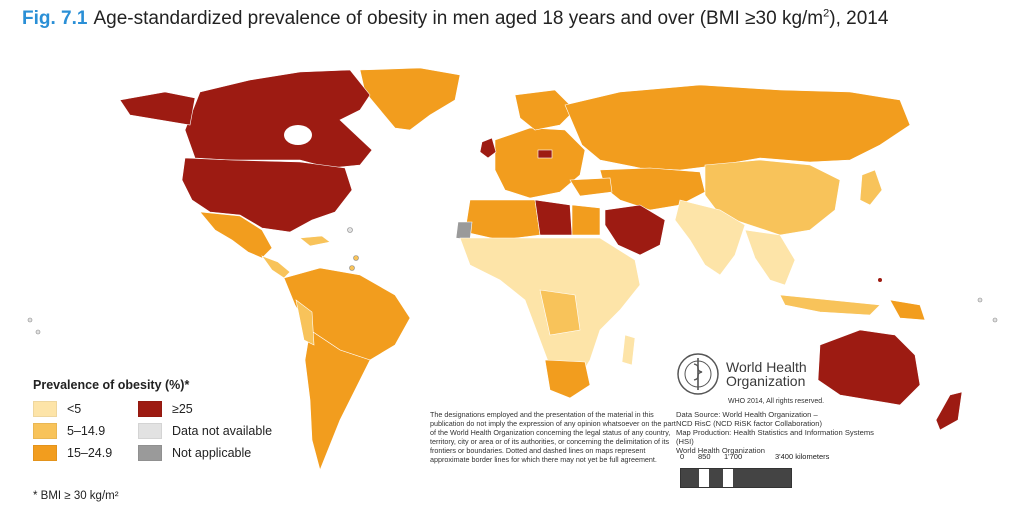 This screenshot has width=1024, height=522. I want to click on scale-labels: 0 850 1'700 3'400 kilometers, so click(780, 457).